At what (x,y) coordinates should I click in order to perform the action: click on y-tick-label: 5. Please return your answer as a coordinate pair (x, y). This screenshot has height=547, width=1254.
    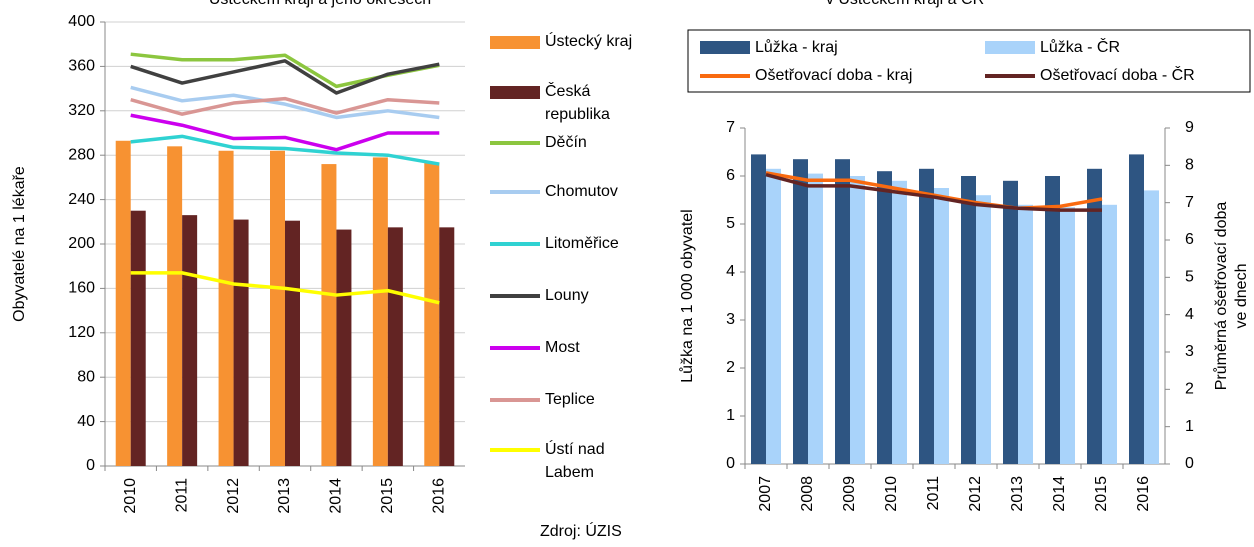
    Looking at the image, I should click on (730, 223).